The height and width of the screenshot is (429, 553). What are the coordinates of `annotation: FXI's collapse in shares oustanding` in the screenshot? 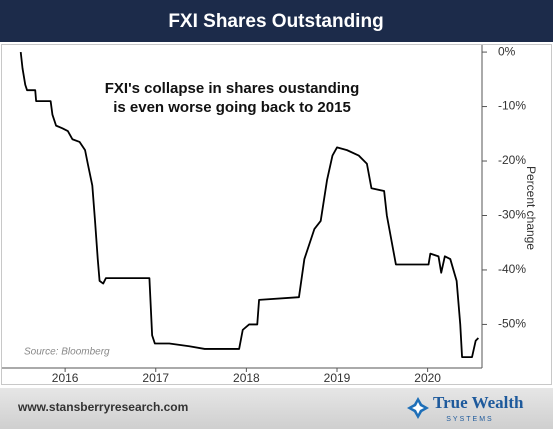 It's located at (232, 88).